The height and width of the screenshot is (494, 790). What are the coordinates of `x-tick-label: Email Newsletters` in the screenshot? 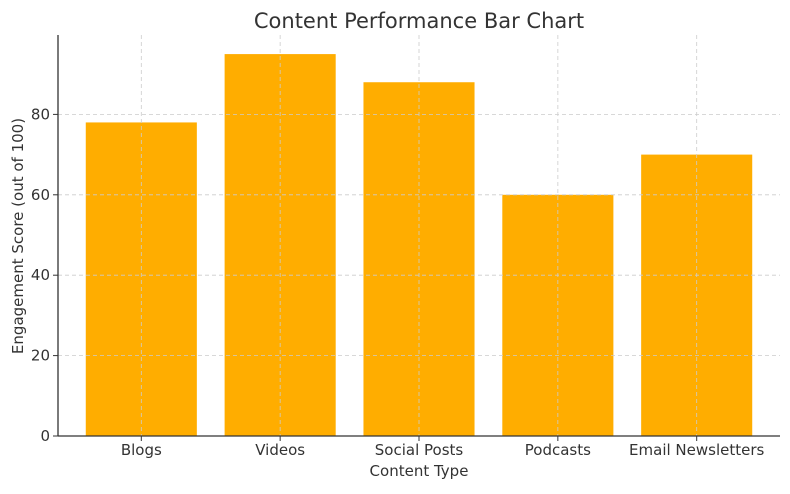 It's located at (696, 450).